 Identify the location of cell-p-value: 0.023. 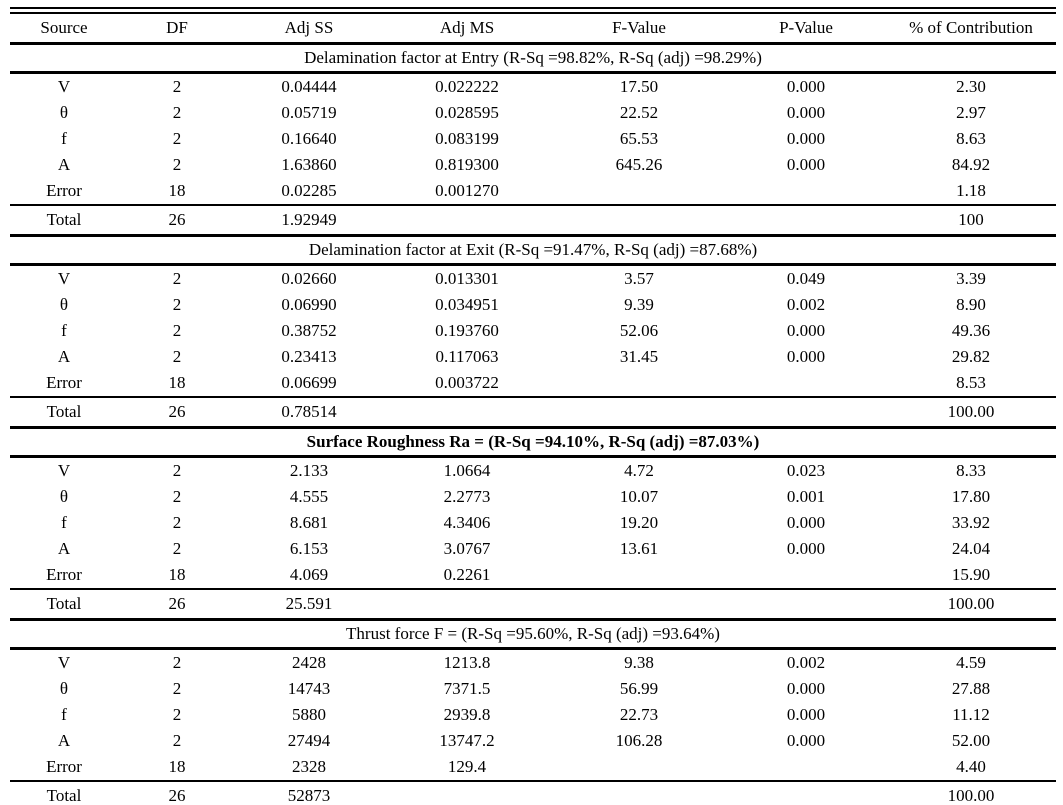
(806, 470).